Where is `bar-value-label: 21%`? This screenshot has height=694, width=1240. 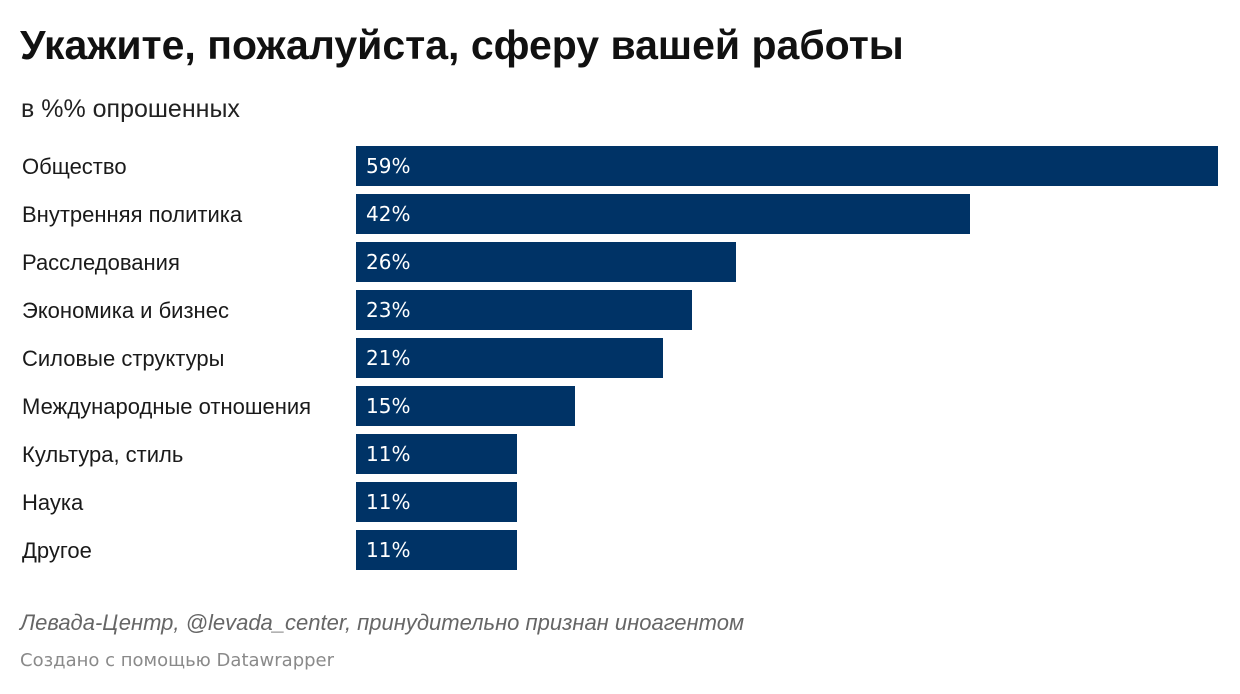
bar-value-label: 21% is located at coordinates (388, 358).